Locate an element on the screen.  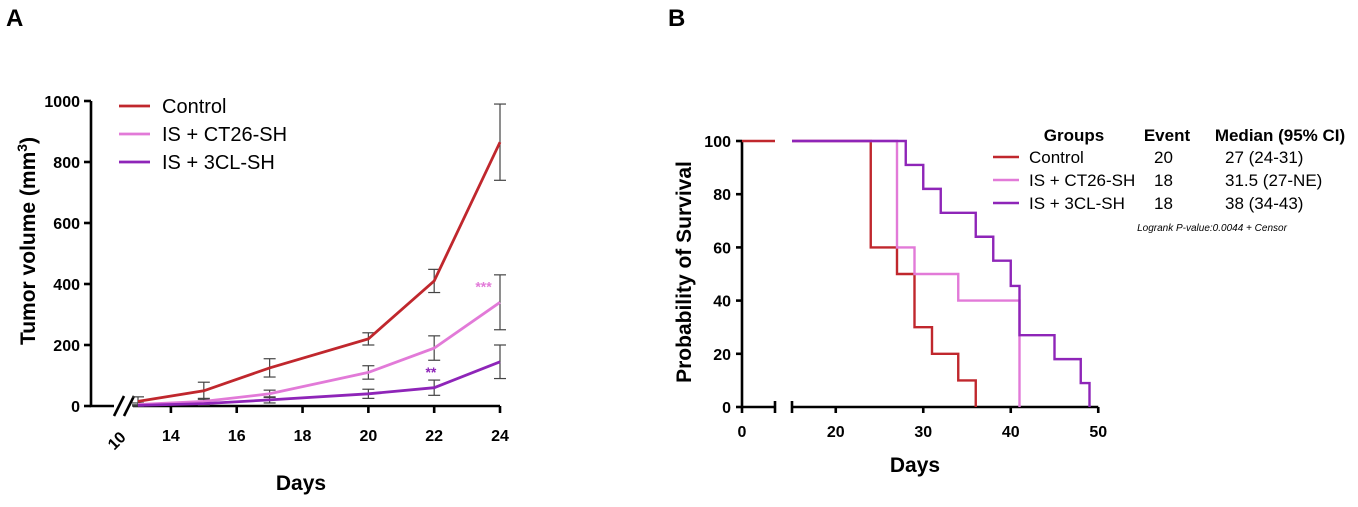
survival-curve-control is located at coordinates (884, 273).